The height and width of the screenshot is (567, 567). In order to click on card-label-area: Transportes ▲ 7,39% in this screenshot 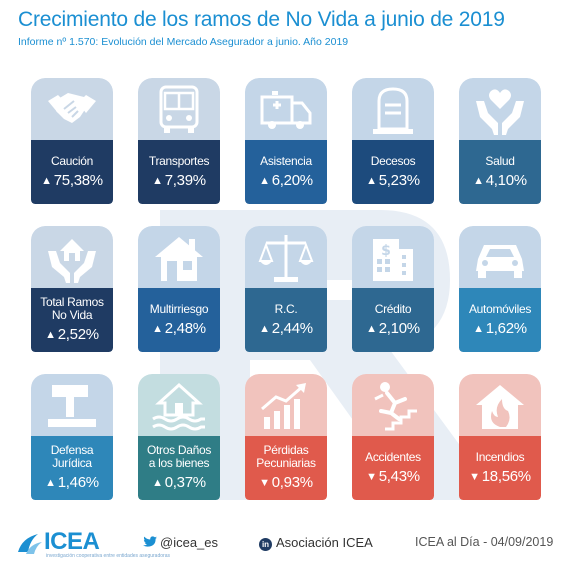, I will do `click(179, 172)`.